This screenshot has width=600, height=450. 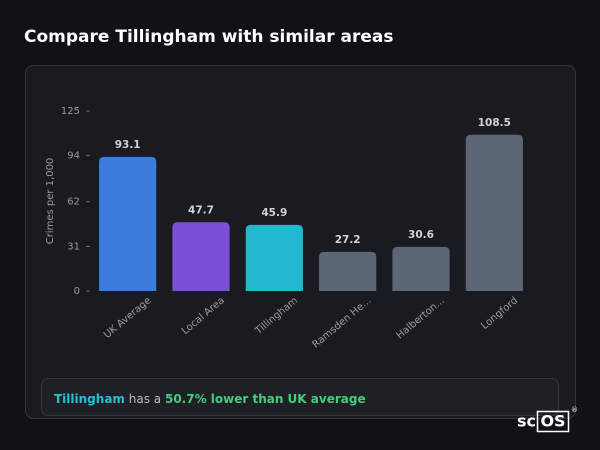 What do you see at coordinates (201, 210) in the screenshot?
I see `value-label: 47.7` at bounding box center [201, 210].